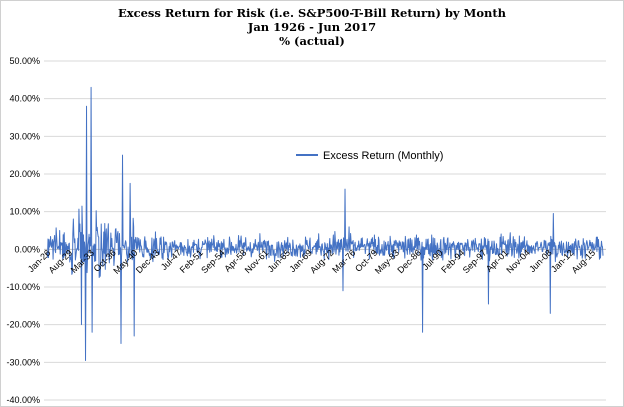 This screenshot has width=624, height=407. What do you see at coordinates (125, 262) in the screenshot?
I see `x-tick-label: May-40` at bounding box center [125, 262].